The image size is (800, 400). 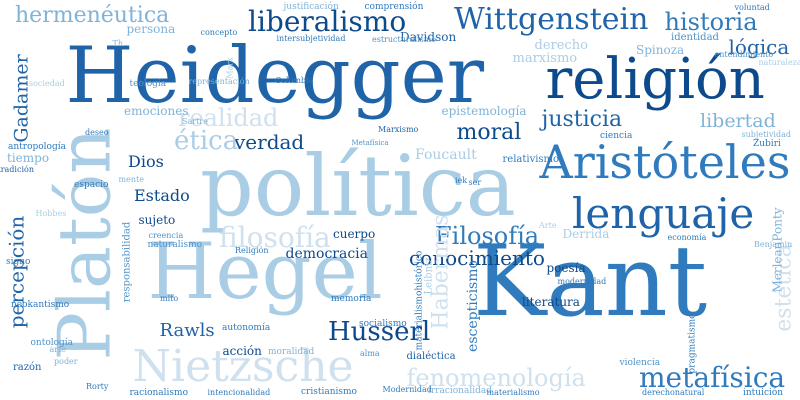 What do you see at coordinates (477, 258) in the screenshot?
I see `word-conocimiento: conocimiento` at bounding box center [477, 258].